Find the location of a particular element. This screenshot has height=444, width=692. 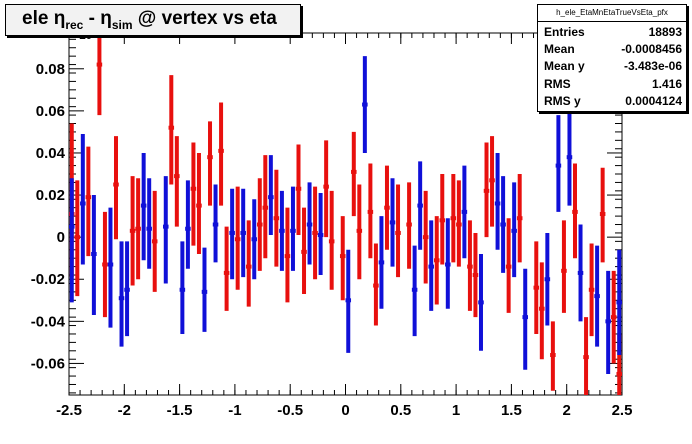

stat-mean-label: Mean is located at coordinates (559, 49).